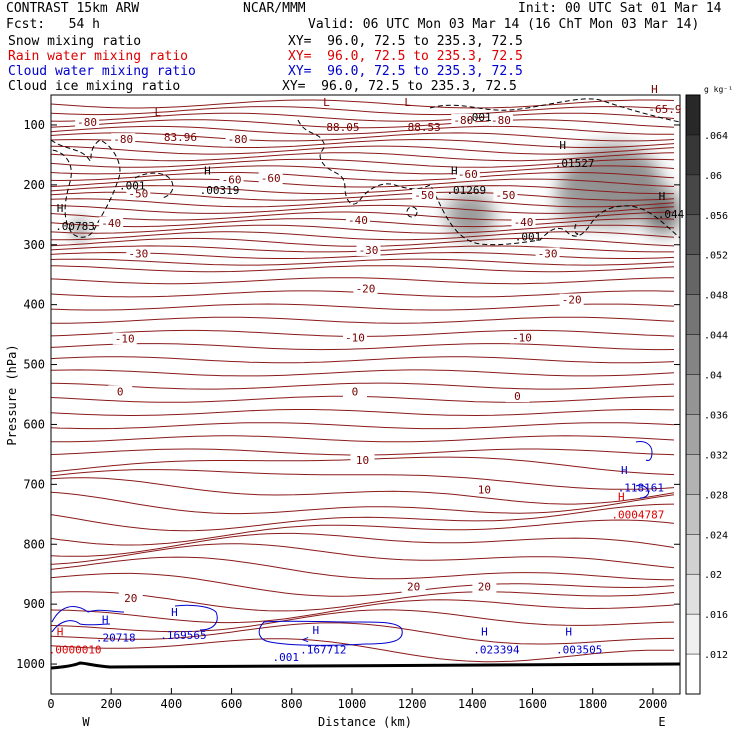 The width and height of the screenshot is (740, 740). I want to click on east-endpoint: E, so click(661, 722).